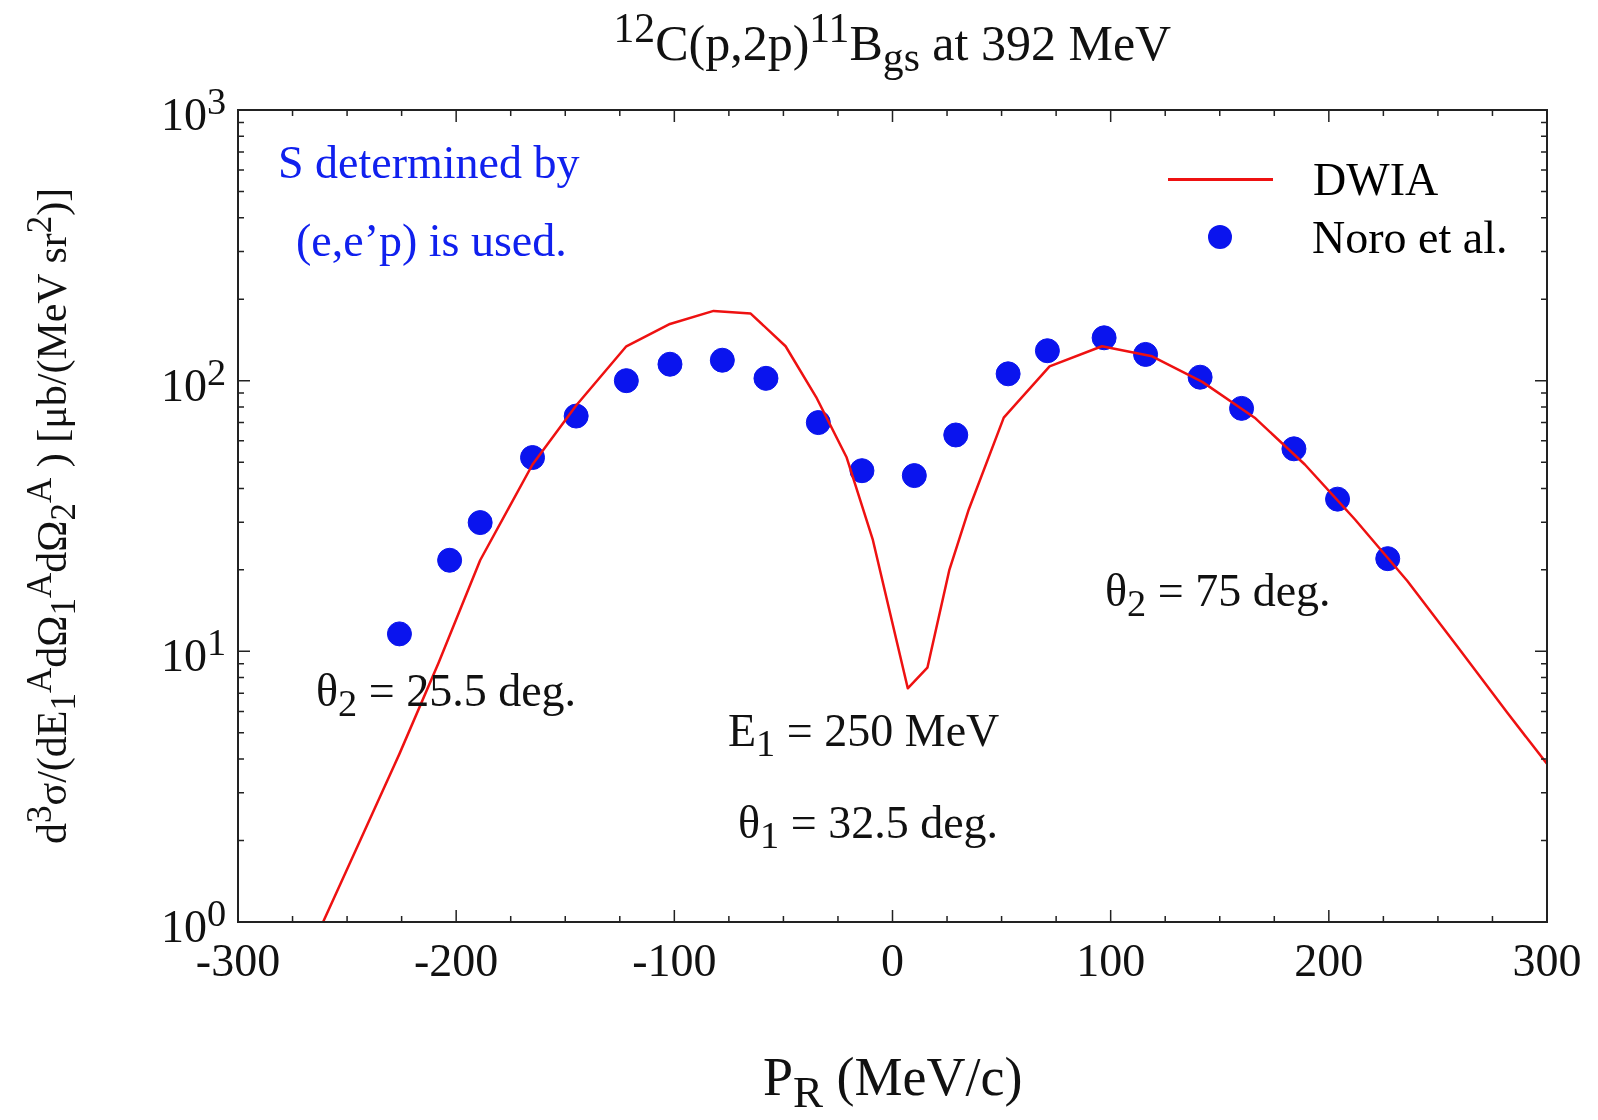 This screenshot has width=1598, height=1120. I want to click on y-tick-label: 10$^{2}$, so click(194, 380).